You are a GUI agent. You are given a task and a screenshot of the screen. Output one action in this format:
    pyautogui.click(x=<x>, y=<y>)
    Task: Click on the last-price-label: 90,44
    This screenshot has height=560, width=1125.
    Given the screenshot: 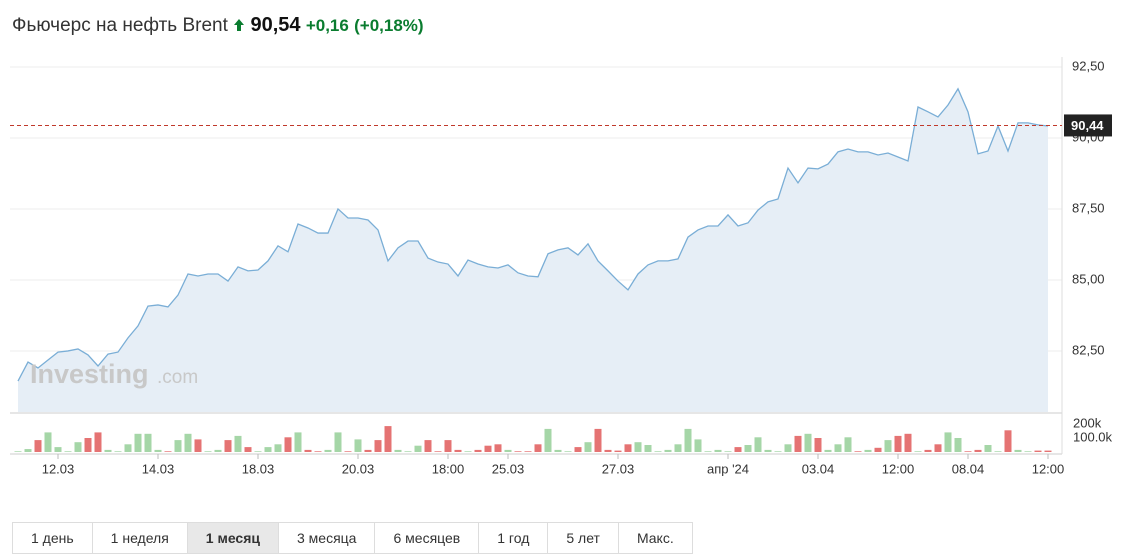 What is the action you would take?
    pyautogui.click(x=1087, y=125)
    